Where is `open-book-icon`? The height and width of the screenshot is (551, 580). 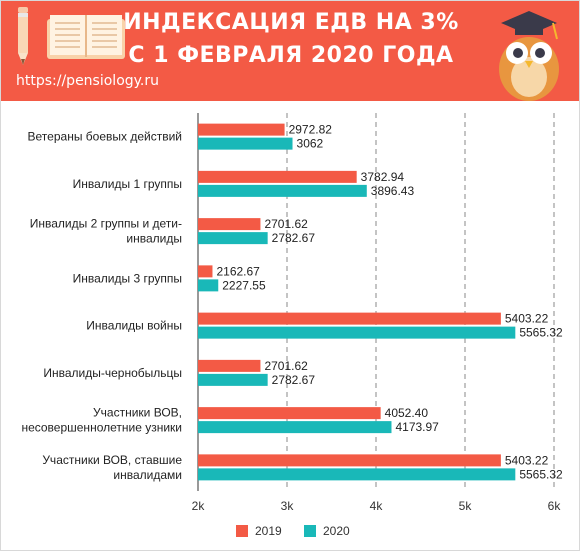 open-book-icon is located at coordinates (86, 37).